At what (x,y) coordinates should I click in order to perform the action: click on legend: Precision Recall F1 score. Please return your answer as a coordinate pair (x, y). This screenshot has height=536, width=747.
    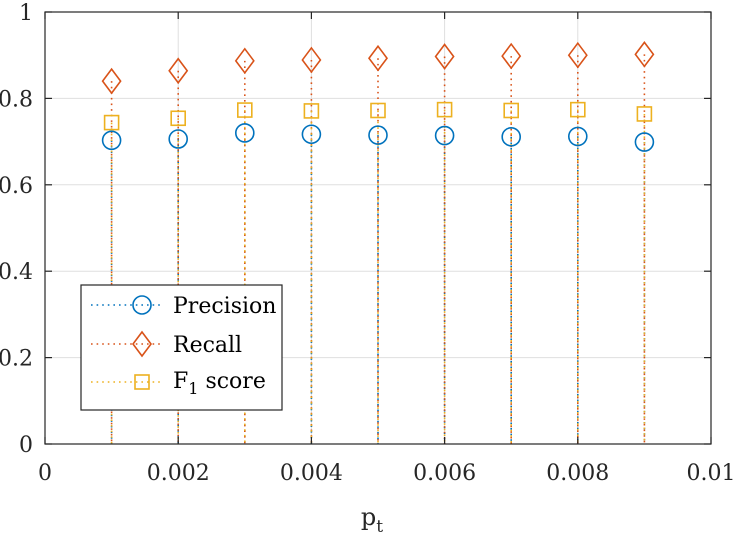
    Looking at the image, I should click on (181, 347).